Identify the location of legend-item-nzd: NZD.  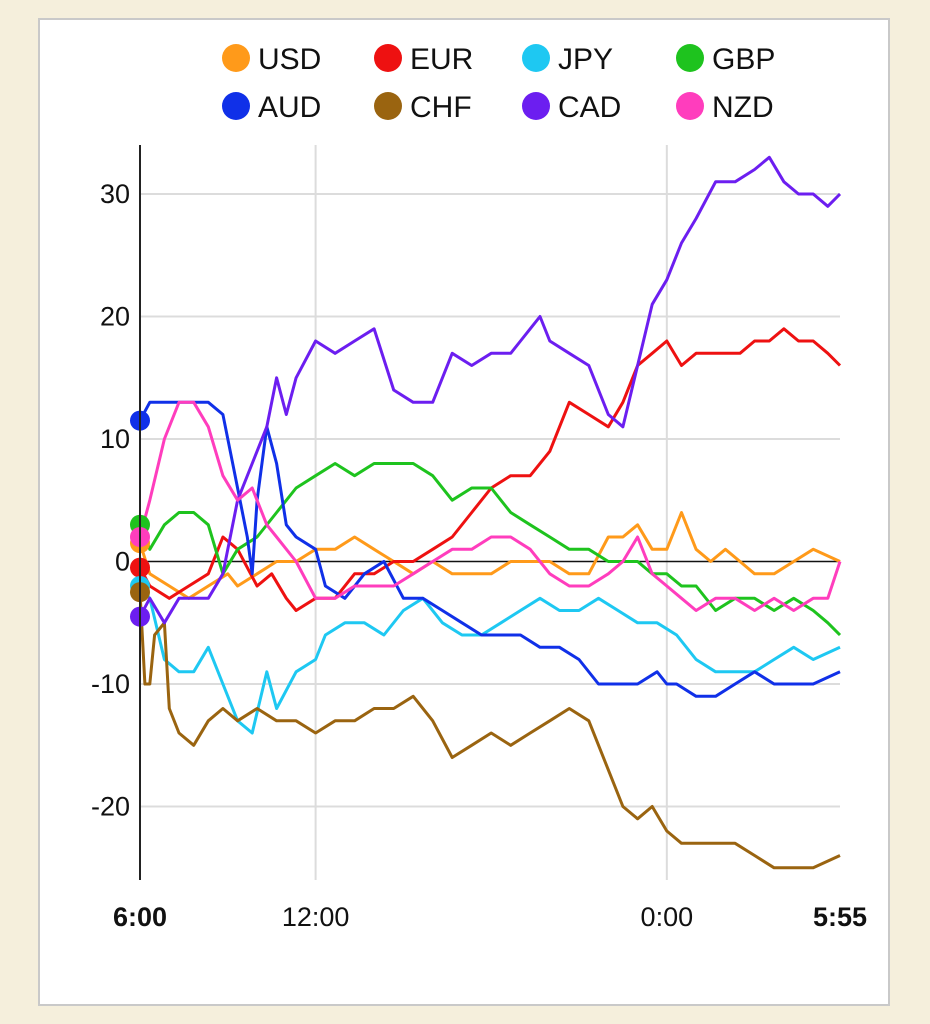
(725, 107).